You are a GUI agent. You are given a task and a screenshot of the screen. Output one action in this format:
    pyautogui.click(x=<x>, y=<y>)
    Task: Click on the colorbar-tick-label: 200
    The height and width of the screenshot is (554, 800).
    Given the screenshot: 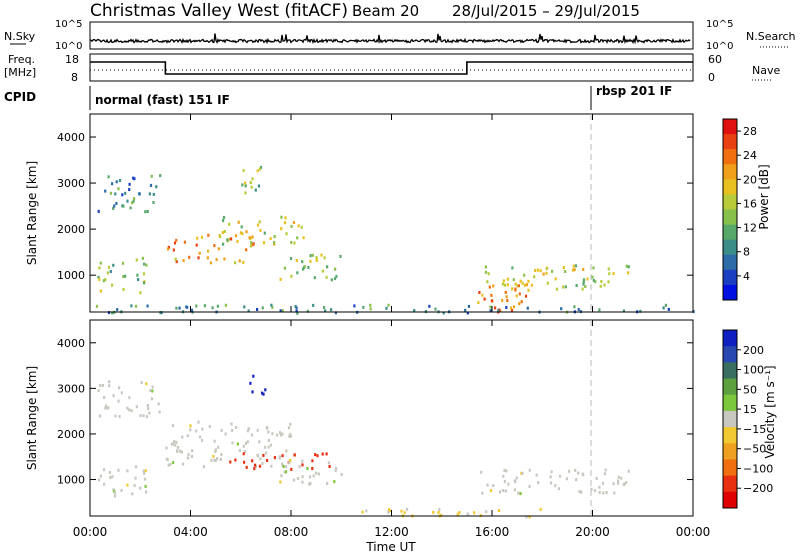 What is the action you would take?
    pyautogui.click(x=753, y=350)
    